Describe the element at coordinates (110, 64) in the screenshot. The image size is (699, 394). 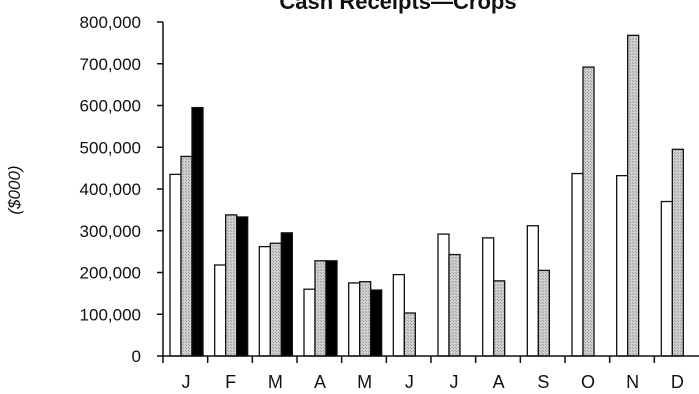
I see `y-tick-label: 700,000` at that location.